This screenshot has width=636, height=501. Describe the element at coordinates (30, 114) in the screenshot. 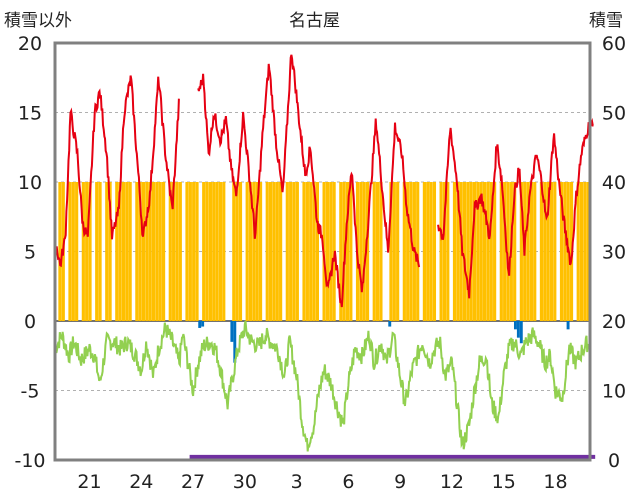

I see `left-tick-label: 15` at that location.